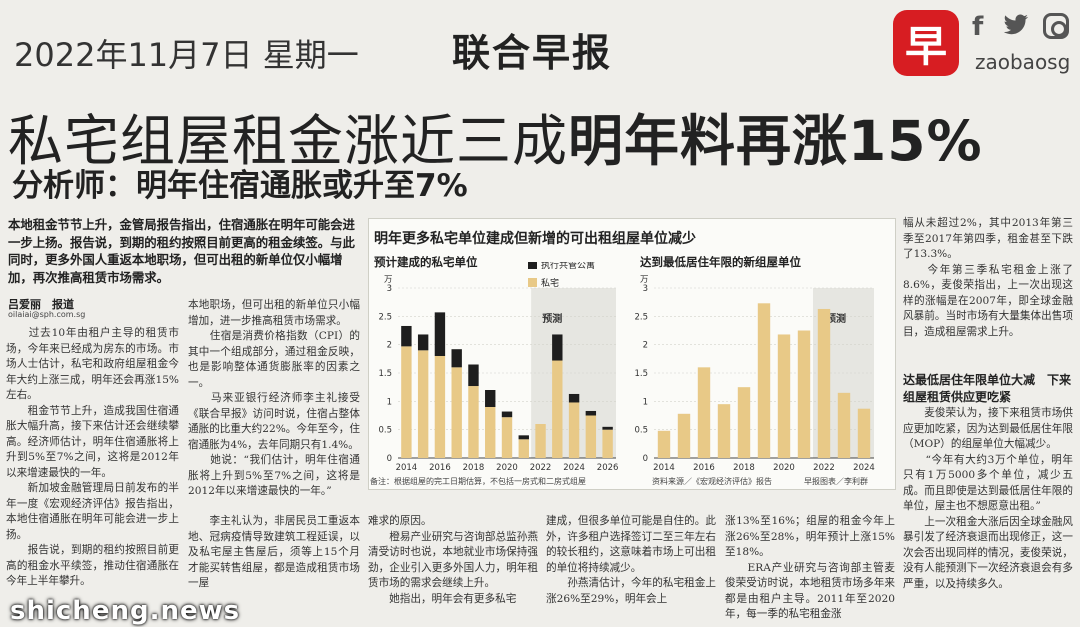 This screenshot has width=1080, height=627. What do you see at coordinates (644, 280) in the screenshot?
I see `right-y-unit: 万` at bounding box center [644, 280].